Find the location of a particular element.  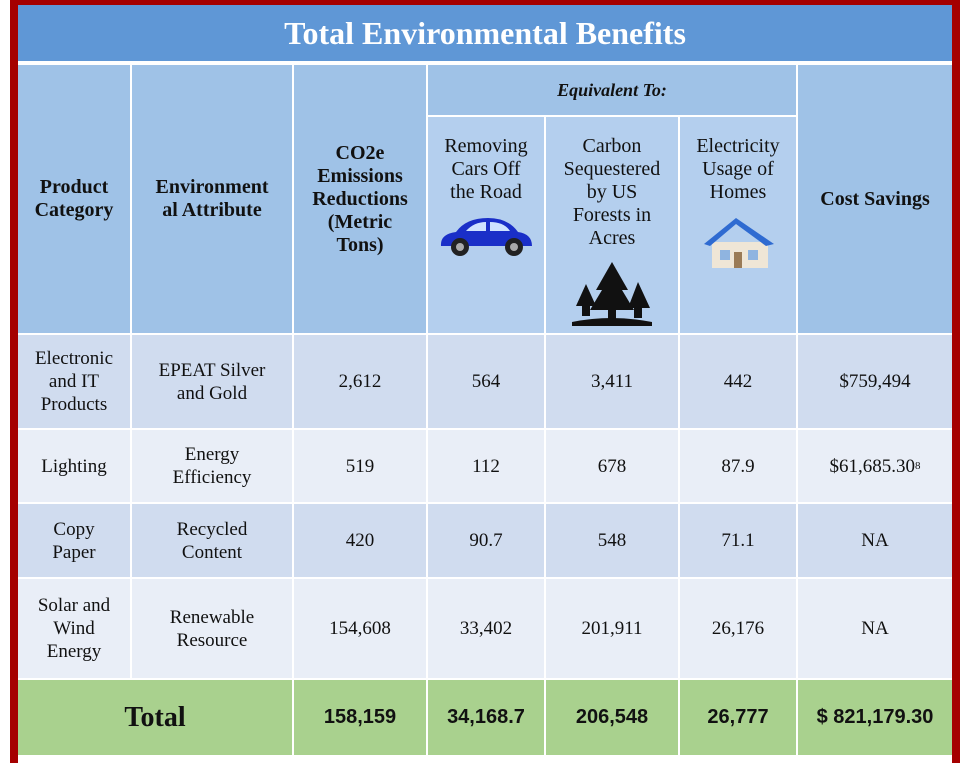

cell-text: 154,608 is located at coordinates (360, 628).